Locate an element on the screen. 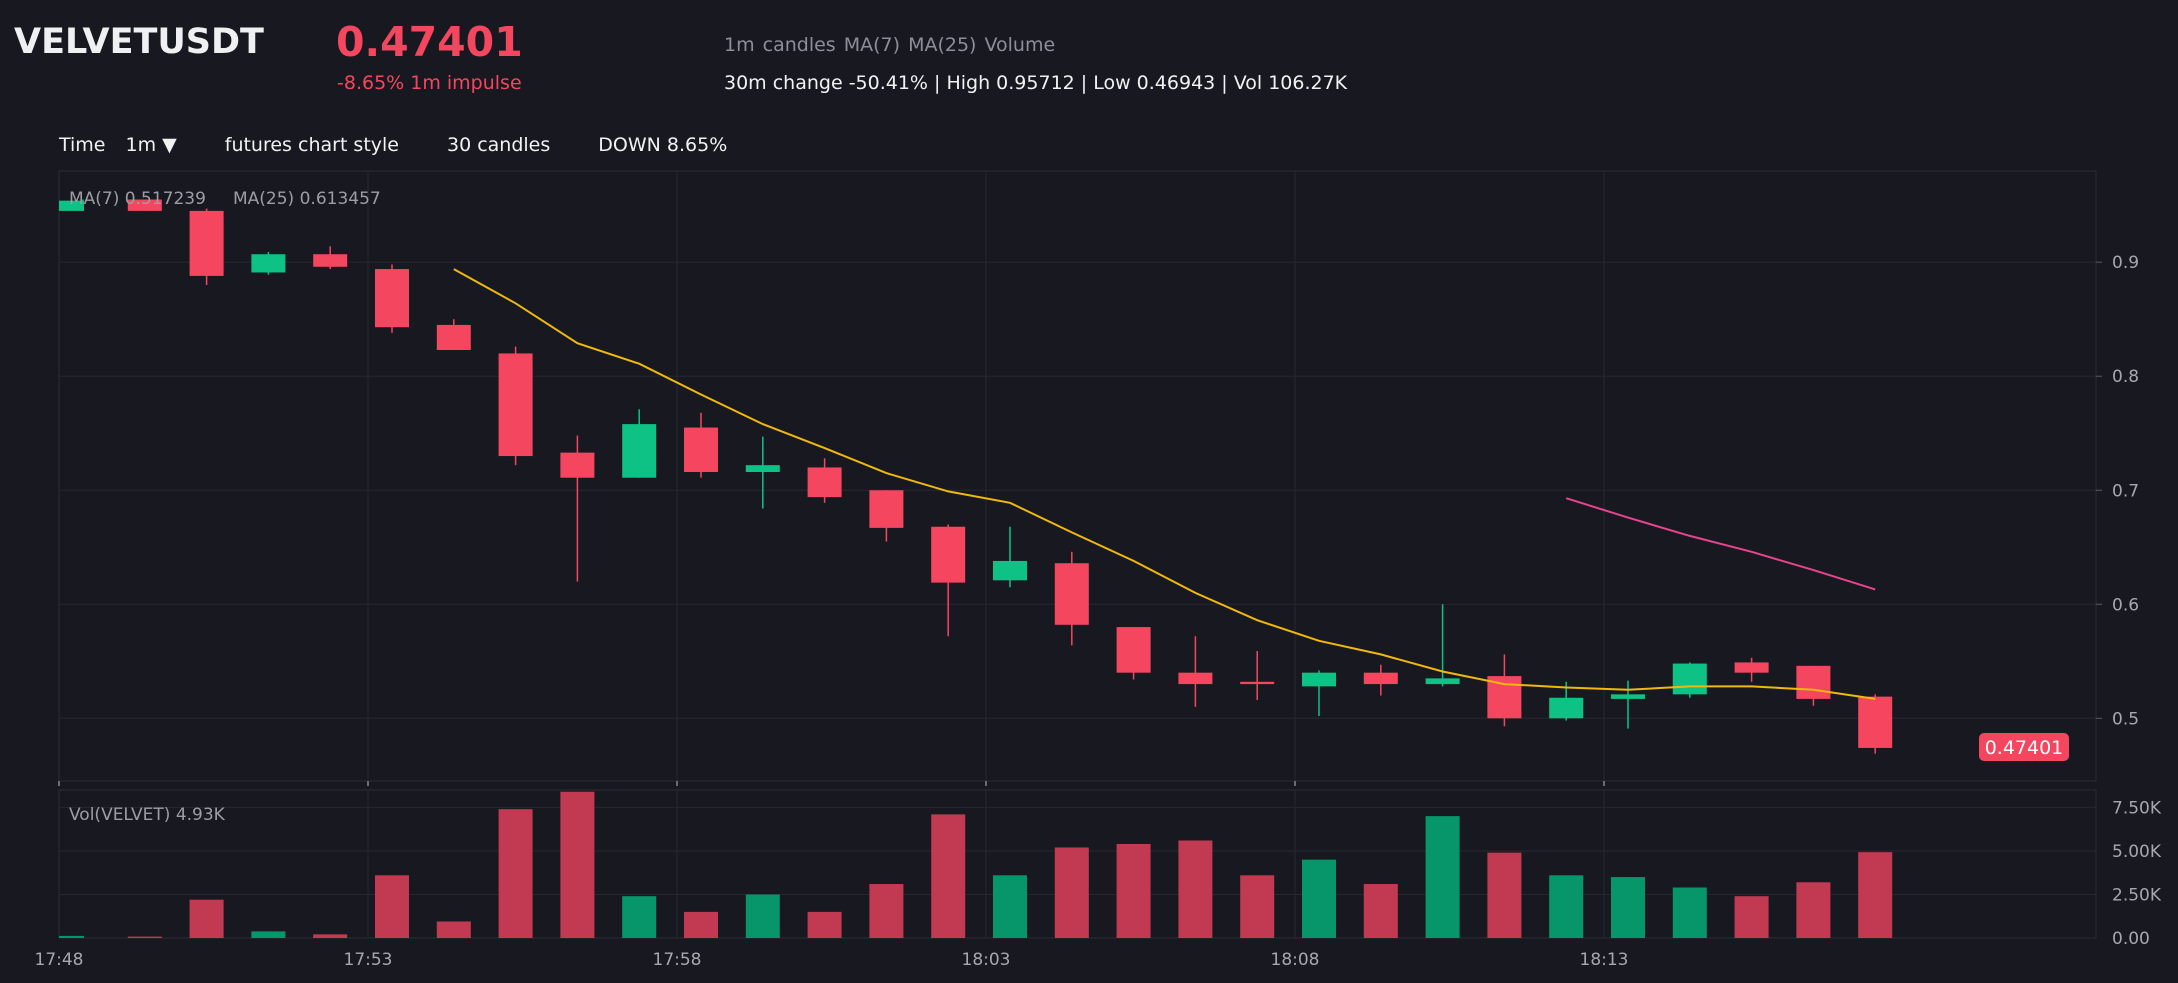 This screenshot has width=2178, height=983. time-tick-label: 17:48 is located at coordinates (59, 960).